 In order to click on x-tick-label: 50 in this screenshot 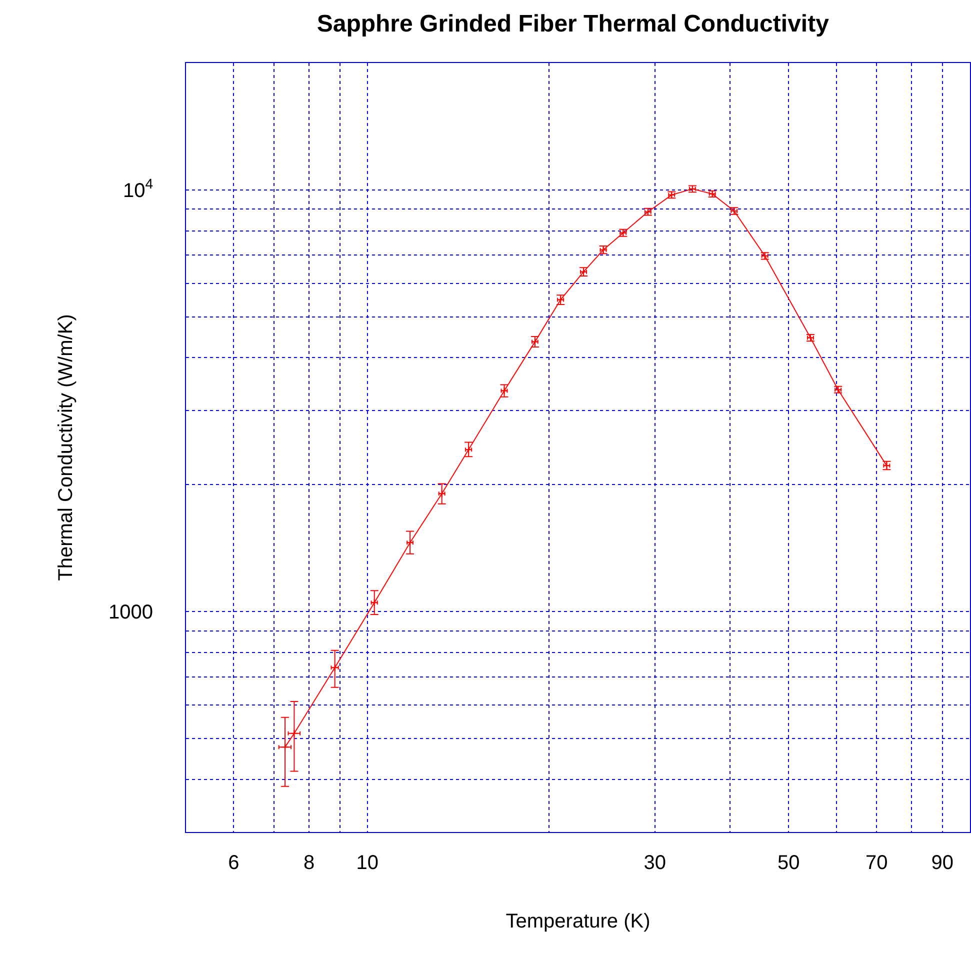, I will do `click(788, 863)`.